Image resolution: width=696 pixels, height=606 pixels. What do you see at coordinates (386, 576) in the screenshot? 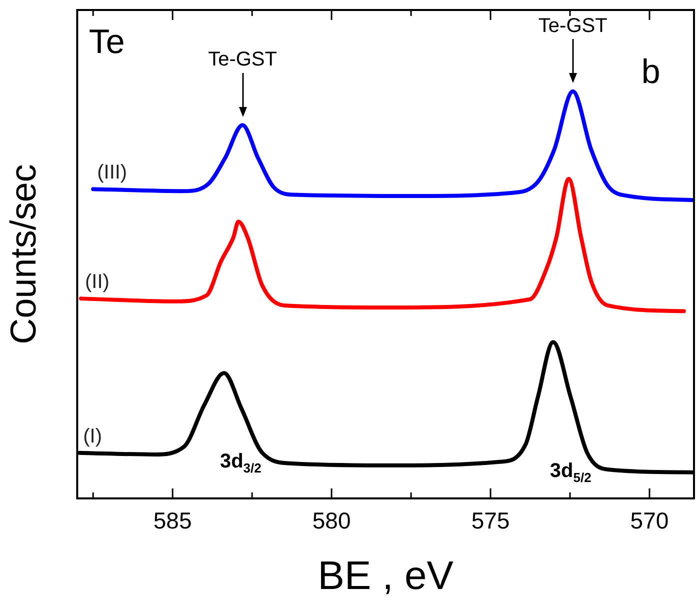
I see `x-axis-title: BE , eV` at bounding box center [386, 576].